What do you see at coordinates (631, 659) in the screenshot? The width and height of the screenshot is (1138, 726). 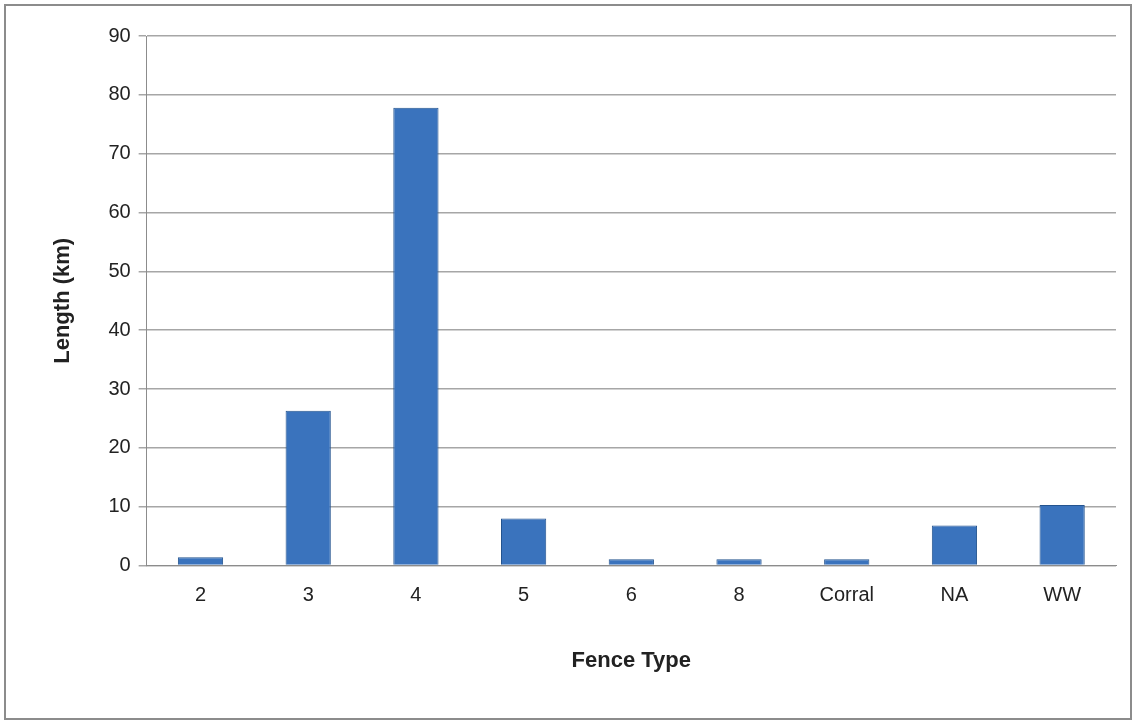 I see `x-axis-title: Fence Type` at bounding box center [631, 659].